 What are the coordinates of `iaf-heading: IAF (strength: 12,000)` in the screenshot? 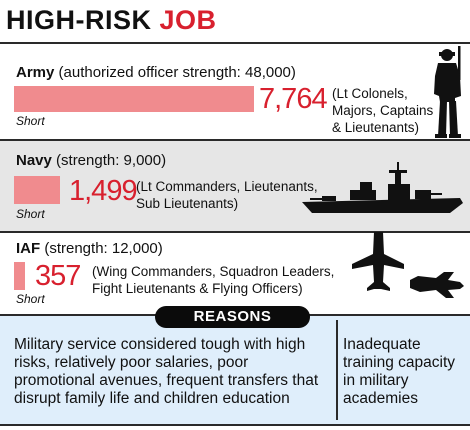 It's located at (89, 248).